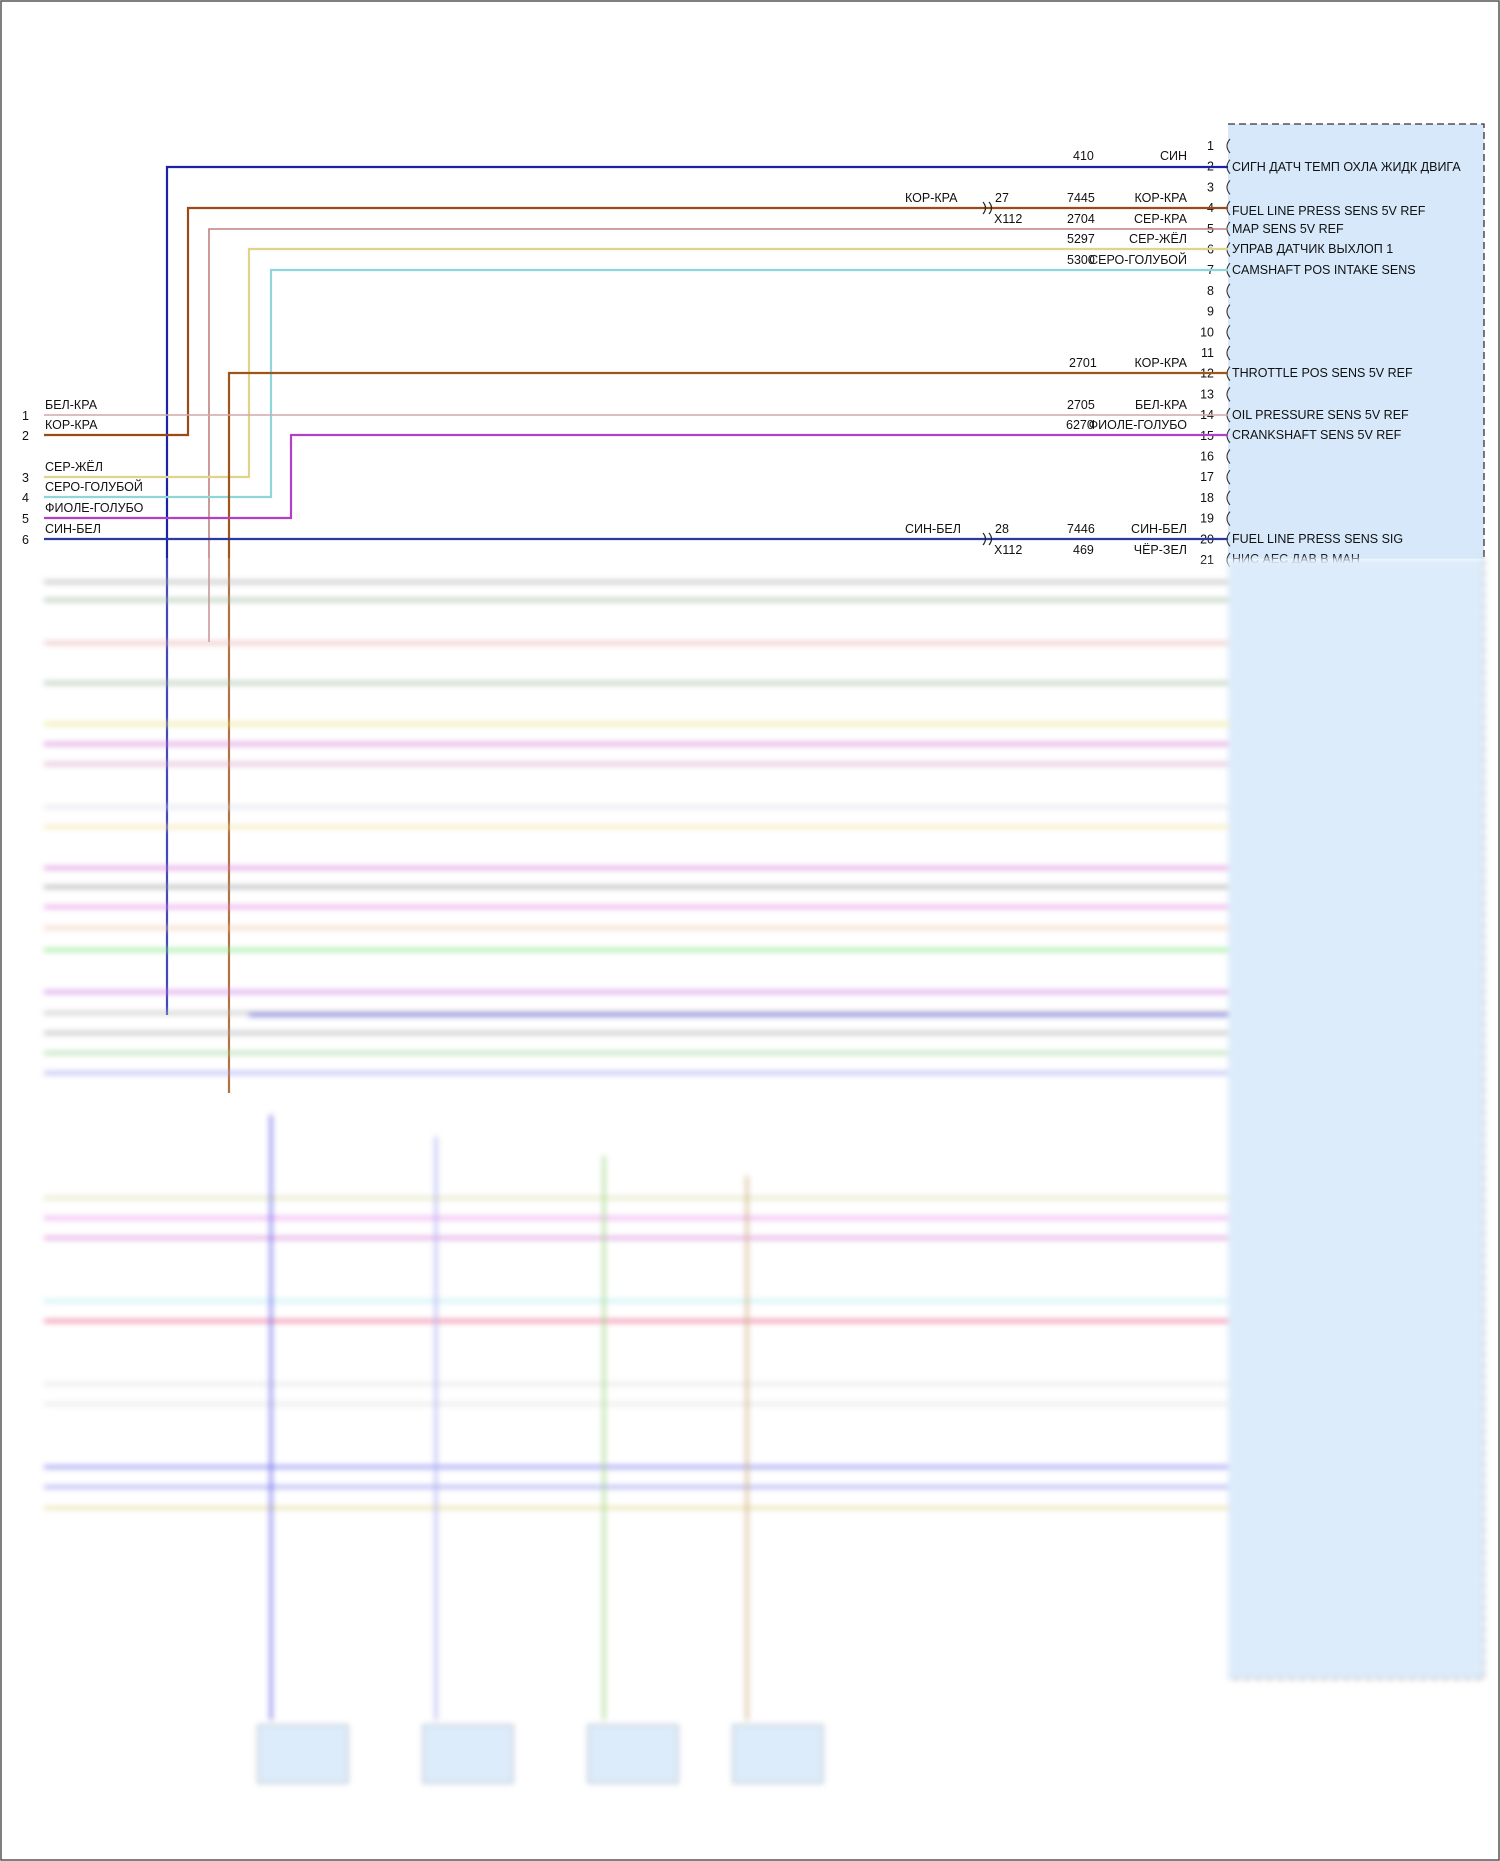  What do you see at coordinates (25, 540) in the screenshot?
I see `terminal-number: 6` at bounding box center [25, 540].